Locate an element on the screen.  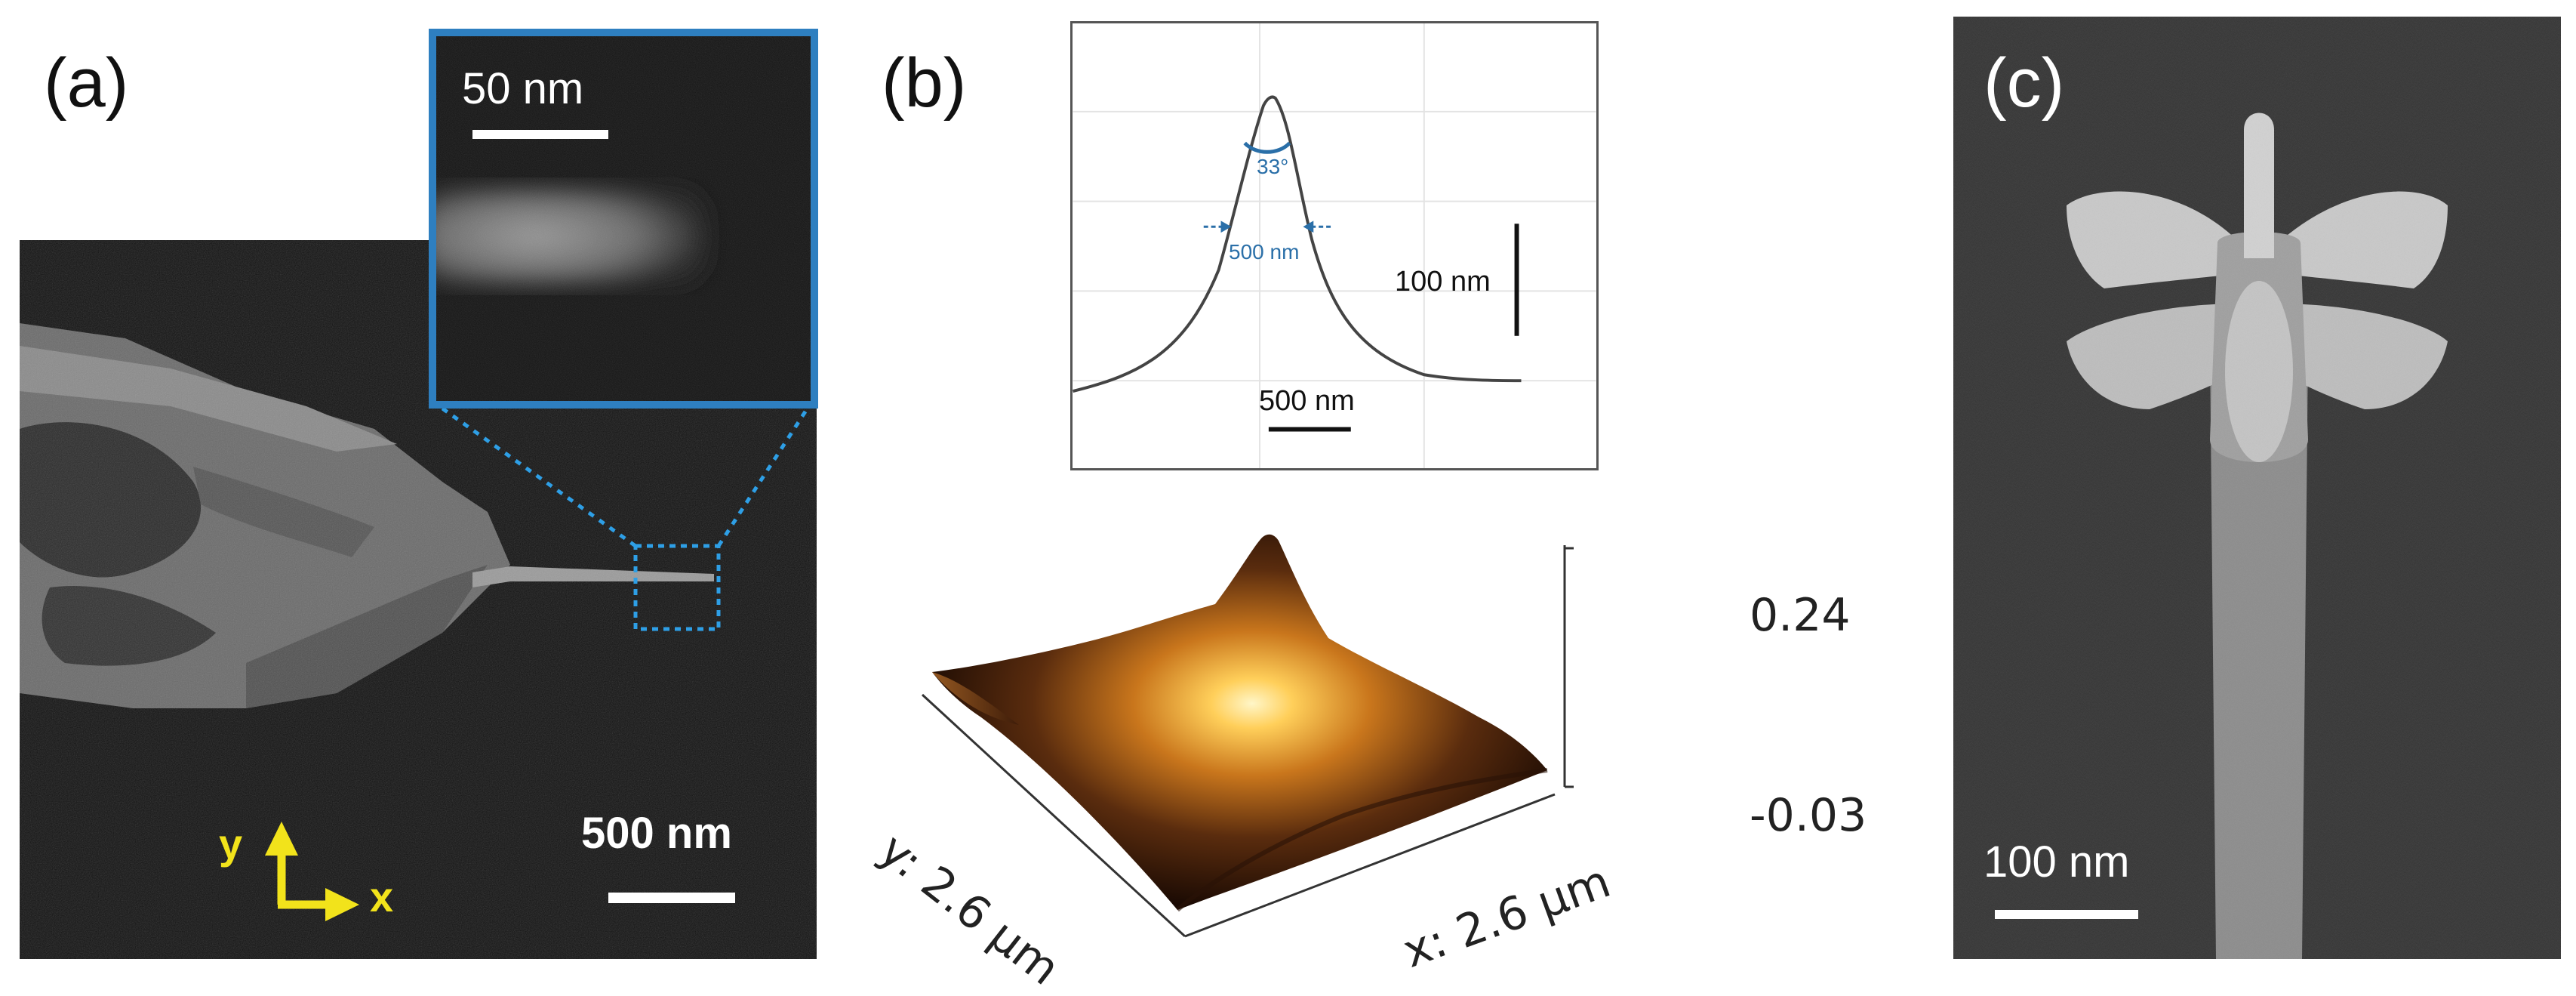
scale-bar-a is located at coordinates (671, 898).